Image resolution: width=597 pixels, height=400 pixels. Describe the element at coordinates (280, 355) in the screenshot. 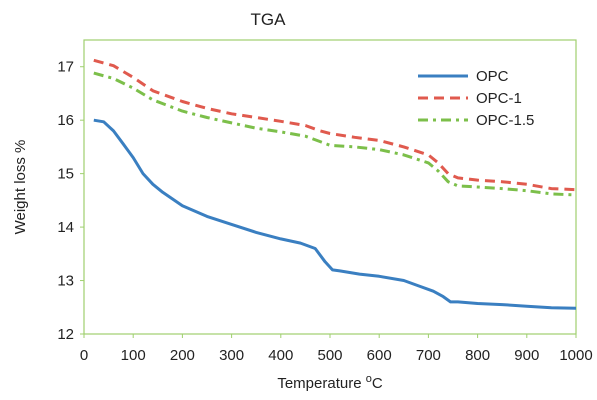

I see `x-tick-label: 400` at that location.